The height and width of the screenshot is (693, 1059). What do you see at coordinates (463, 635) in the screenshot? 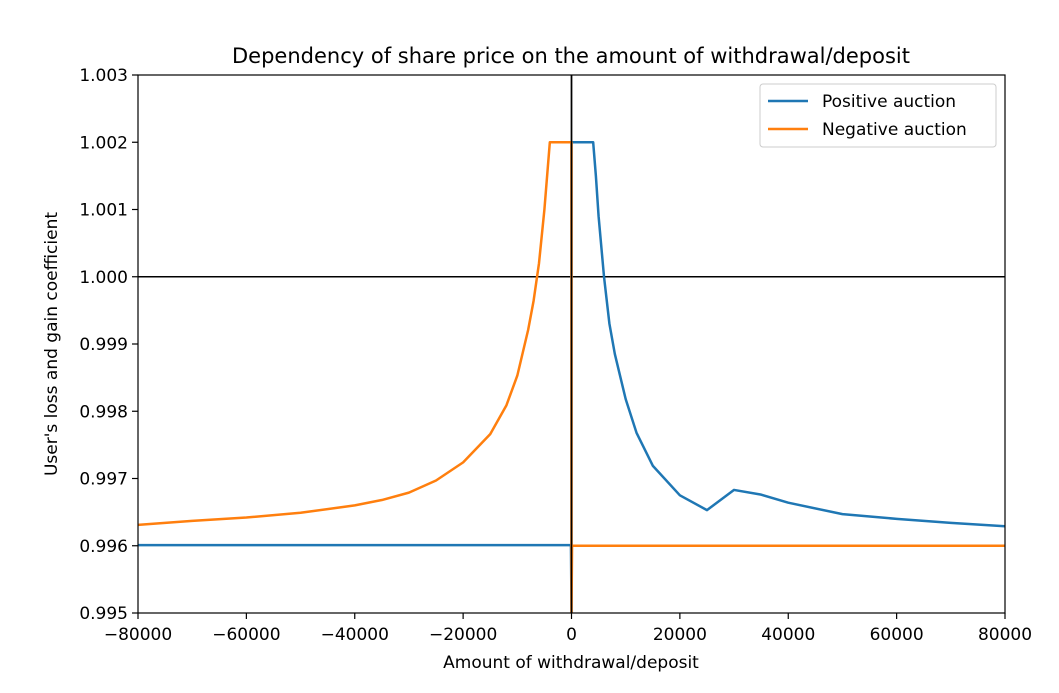
I see `x-tick-label: −20000` at bounding box center [463, 635].